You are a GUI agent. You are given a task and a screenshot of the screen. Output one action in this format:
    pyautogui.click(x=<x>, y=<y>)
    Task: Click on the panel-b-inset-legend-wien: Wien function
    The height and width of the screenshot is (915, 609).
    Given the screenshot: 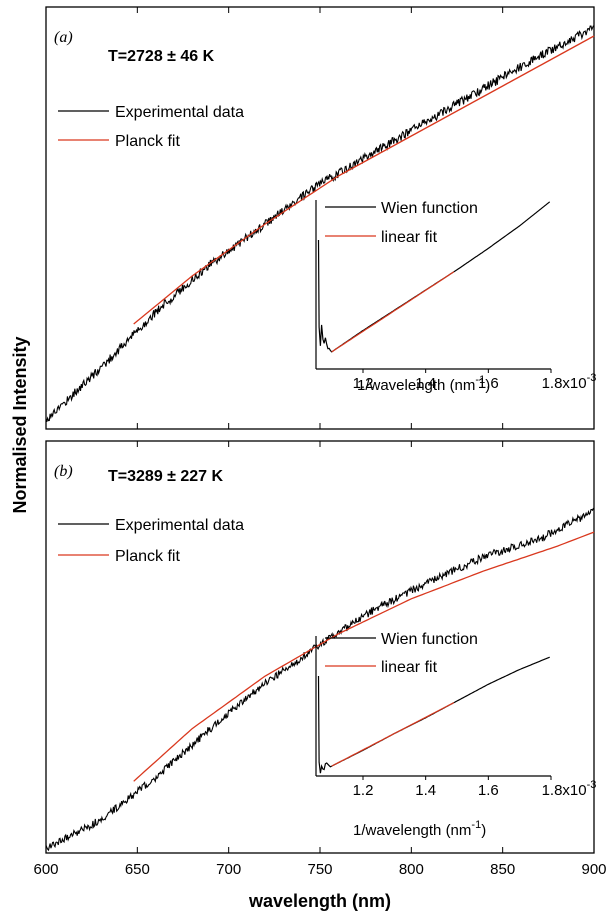 What is the action you would take?
    pyautogui.click(x=429, y=639)
    